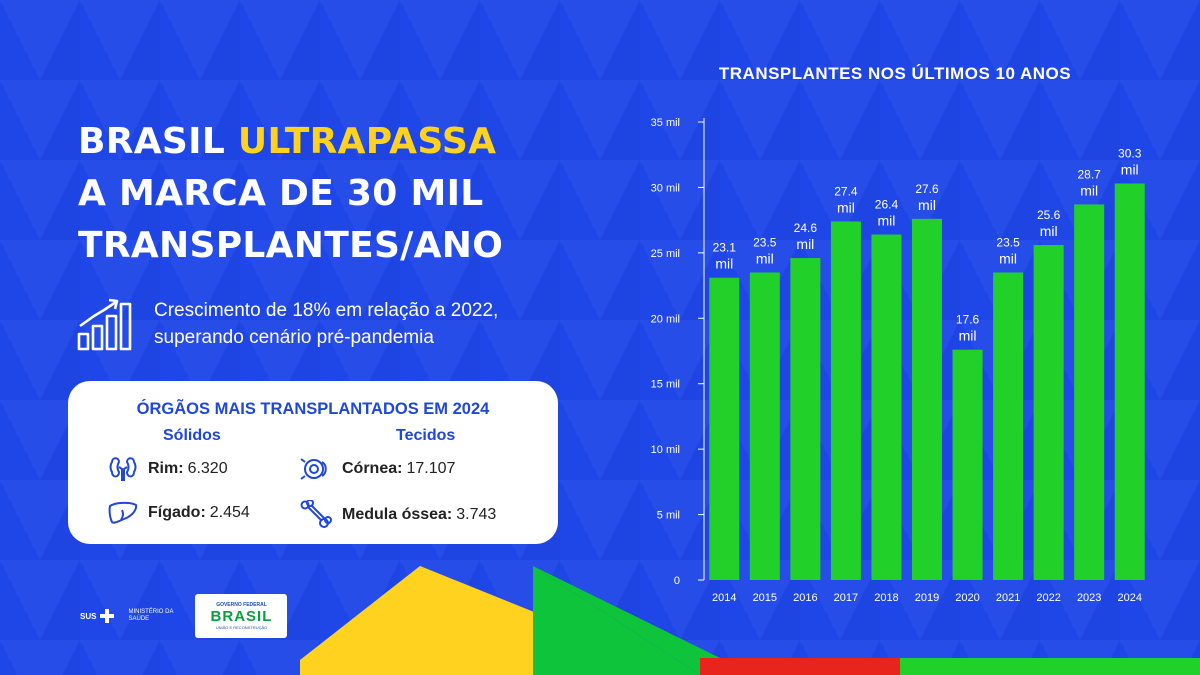 The width and height of the screenshot is (1200, 675). What do you see at coordinates (372, 468) in the screenshot?
I see `cornea-label: Córnea:` at bounding box center [372, 468].